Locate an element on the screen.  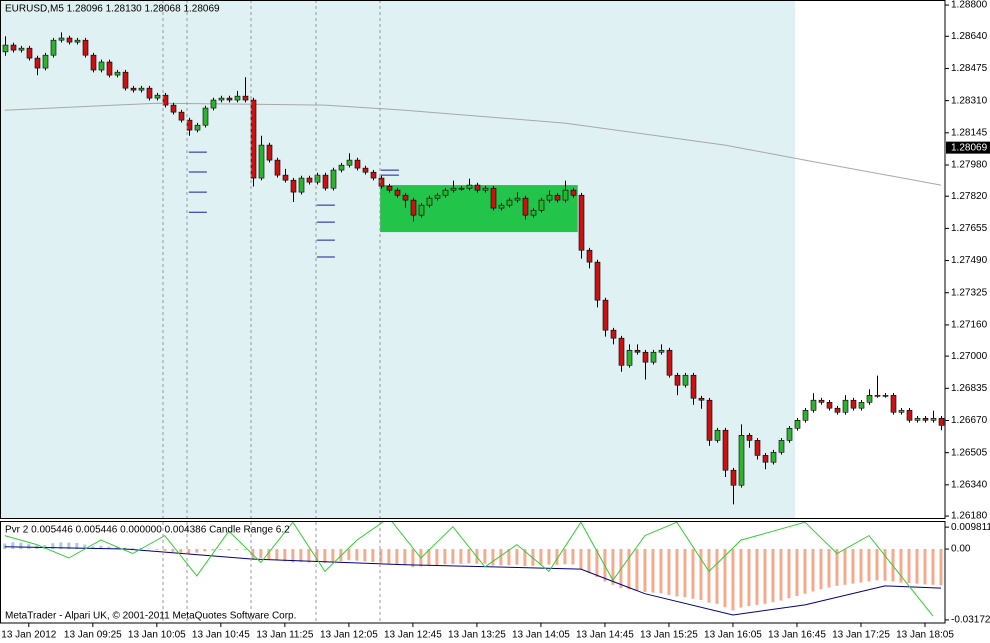
x-tick-label: 13 Jan 2012 is located at coordinates (28, 635).